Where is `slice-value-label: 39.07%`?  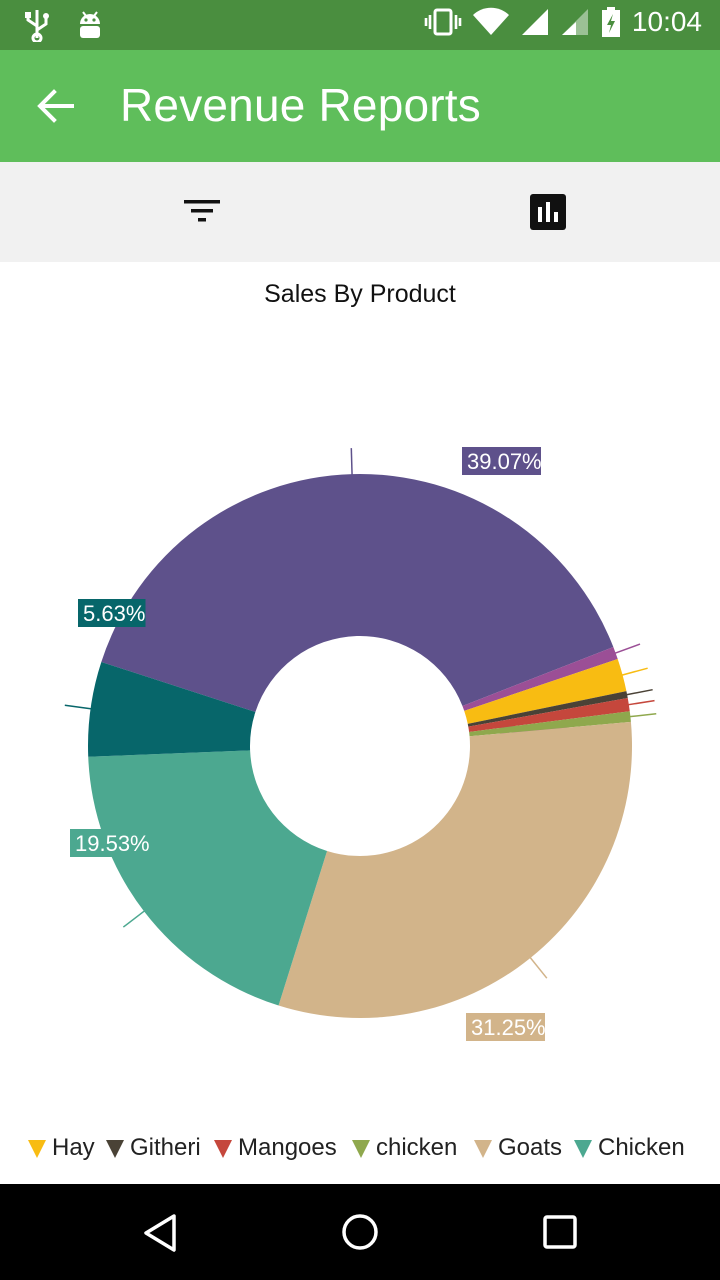 slice-value-label: 39.07% is located at coordinates (502, 461).